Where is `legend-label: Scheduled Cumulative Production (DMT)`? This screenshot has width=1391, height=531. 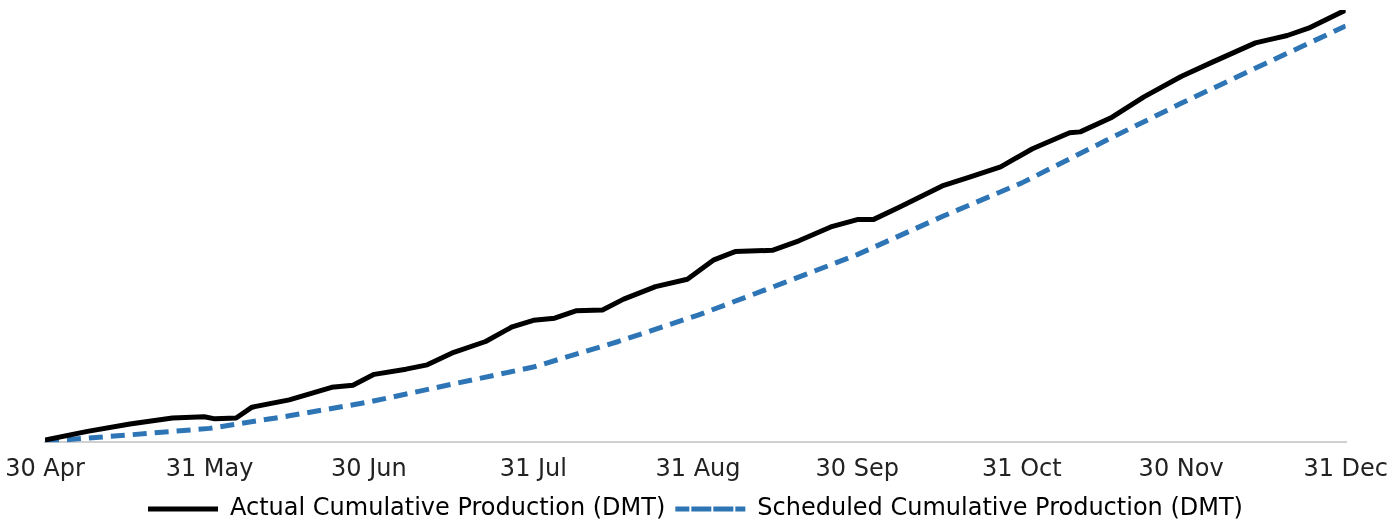 legend-label: Scheduled Cumulative Production (DMT) is located at coordinates (1000, 507).